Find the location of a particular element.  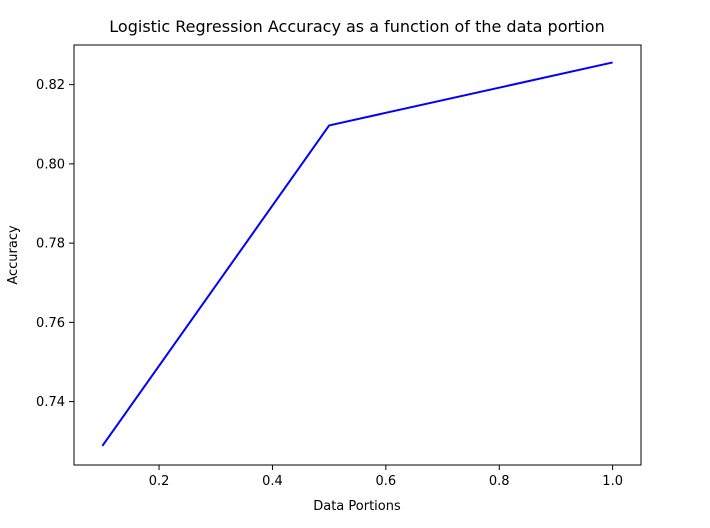

y-tick-label: 0.82 is located at coordinates (50, 85).